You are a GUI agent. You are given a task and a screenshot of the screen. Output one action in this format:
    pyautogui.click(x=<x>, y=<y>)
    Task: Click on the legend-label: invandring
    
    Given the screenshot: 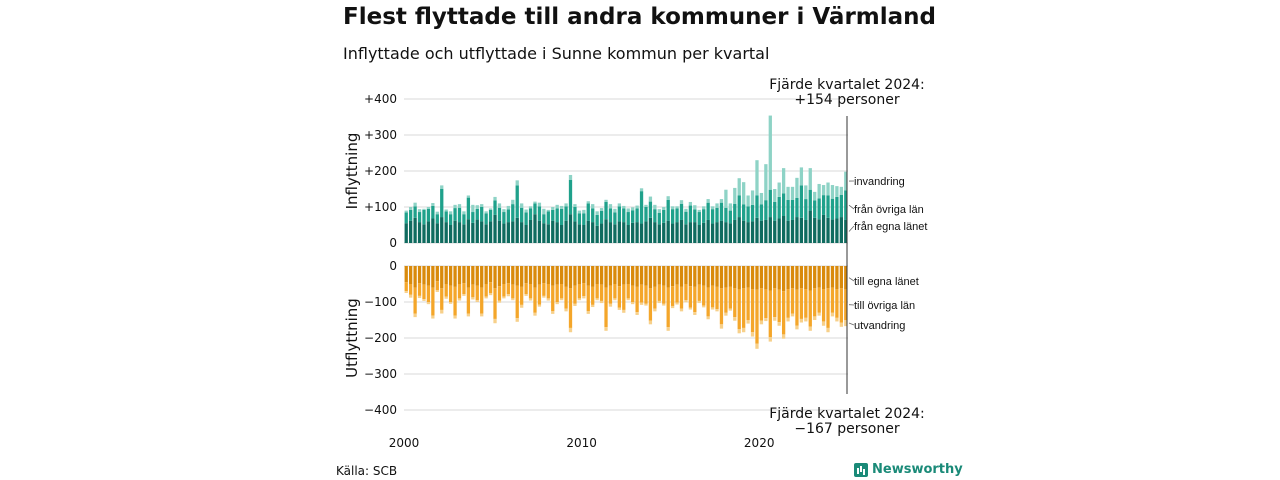 What is the action you would take?
    pyautogui.click(x=879, y=182)
    